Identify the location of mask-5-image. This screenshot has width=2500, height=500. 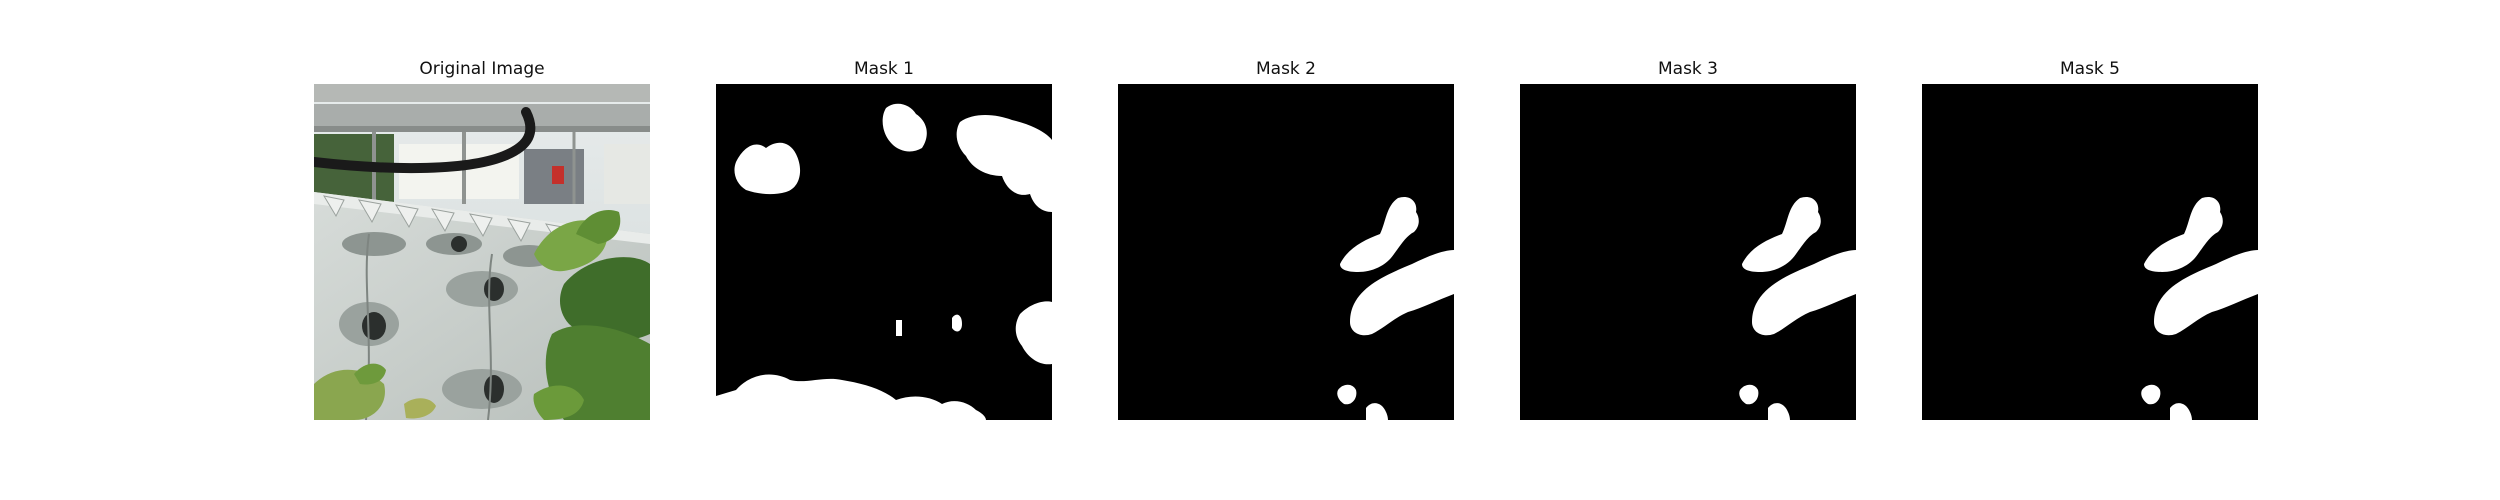
(2090, 252).